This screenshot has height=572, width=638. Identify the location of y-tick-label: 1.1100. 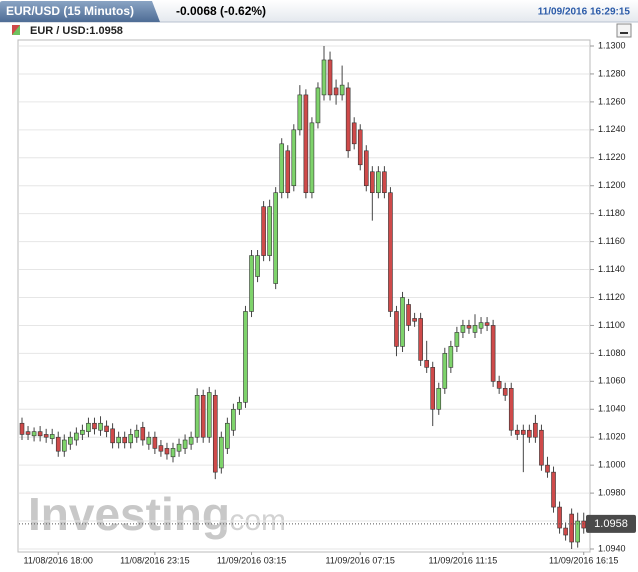
(611, 325).